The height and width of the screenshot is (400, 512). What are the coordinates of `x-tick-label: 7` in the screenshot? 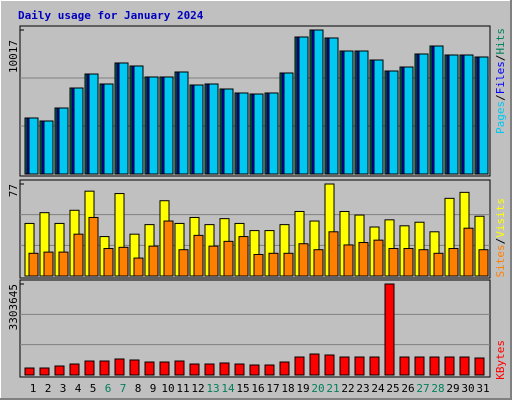 It's located at (123, 388).